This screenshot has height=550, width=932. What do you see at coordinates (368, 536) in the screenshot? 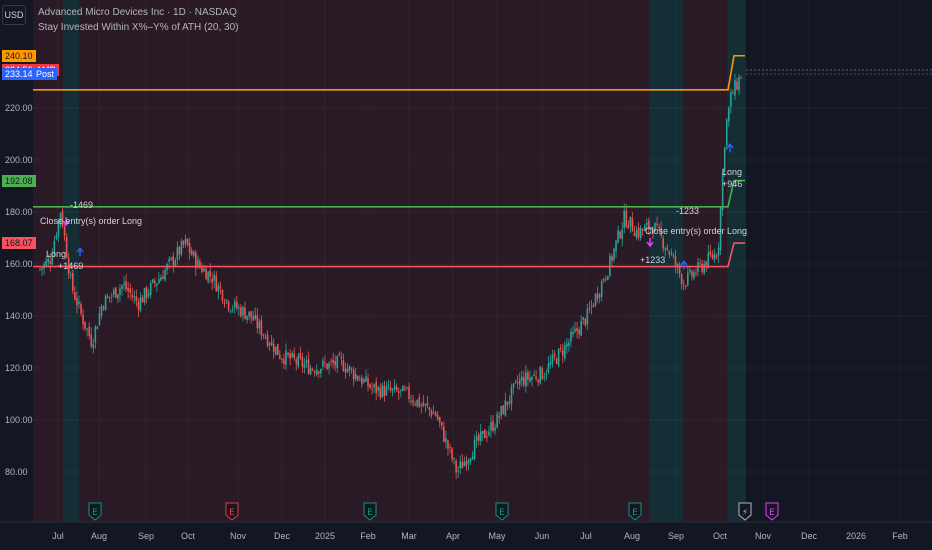
I see `x-tick-label: Feb` at bounding box center [368, 536].